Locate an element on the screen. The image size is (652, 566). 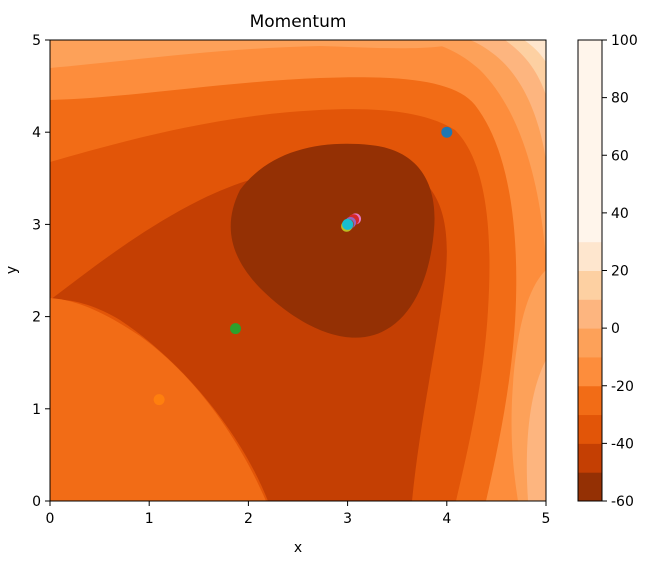
y-axis-label: y is located at coordinates (12, 270).